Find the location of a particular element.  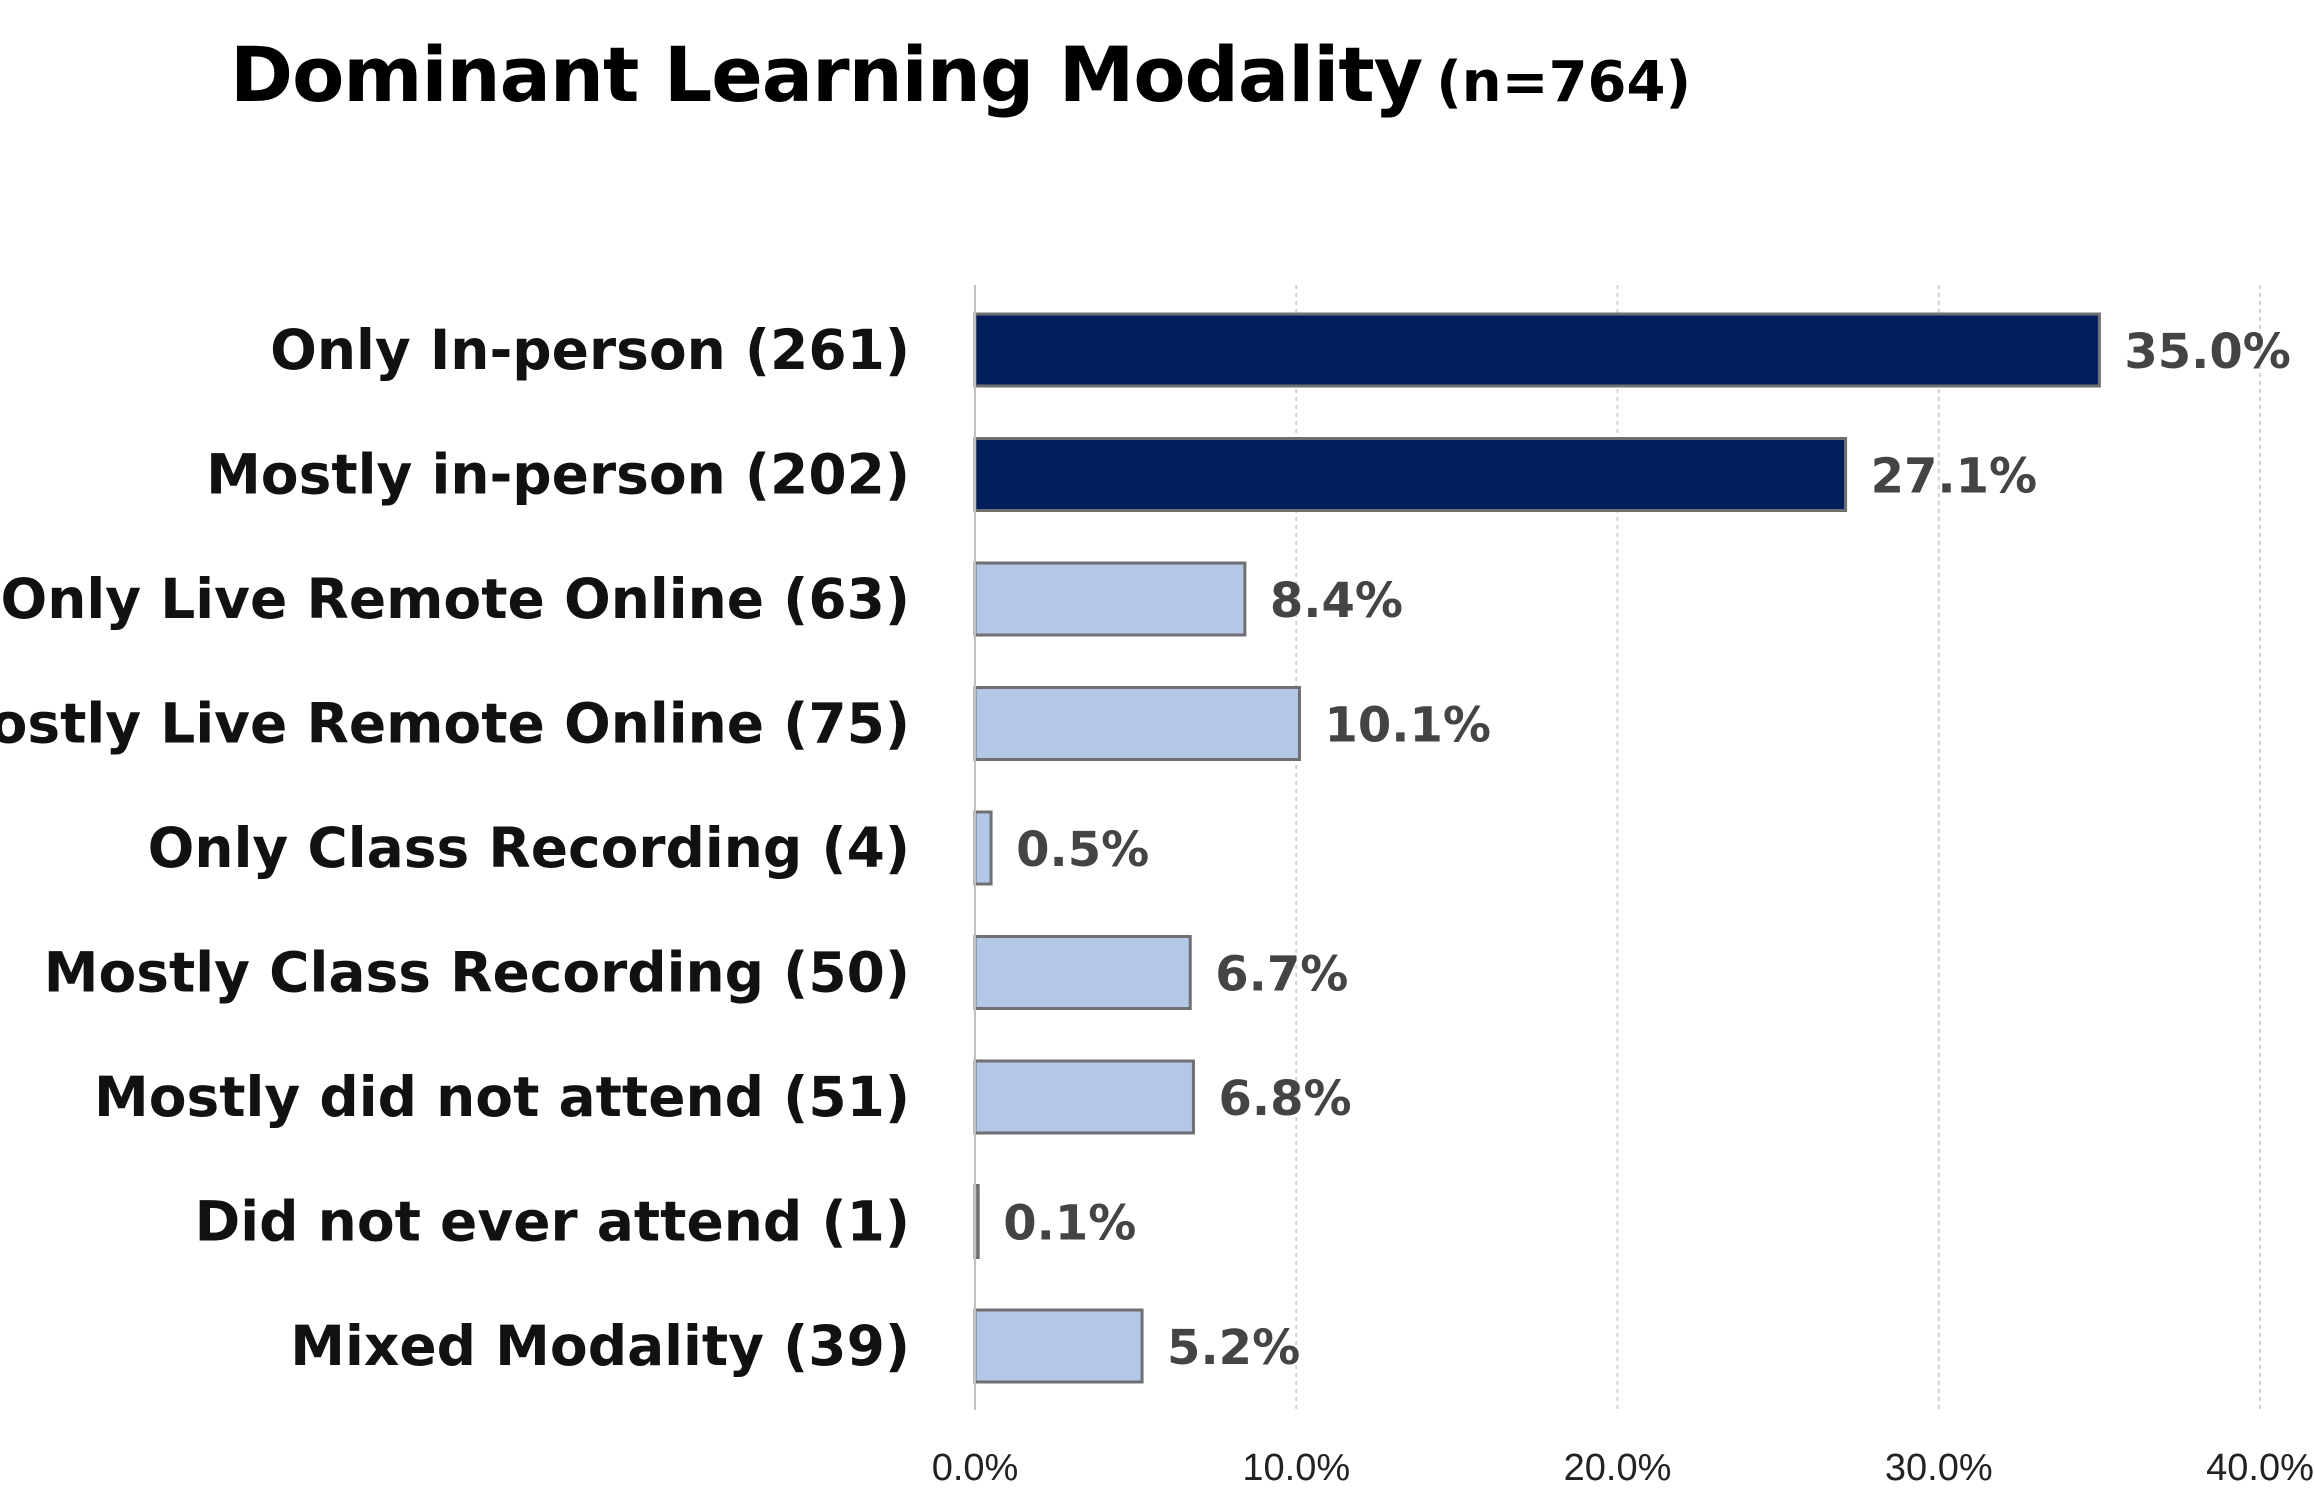

x-tick-label: 40.0% is located at coordinates (2260, 1468).